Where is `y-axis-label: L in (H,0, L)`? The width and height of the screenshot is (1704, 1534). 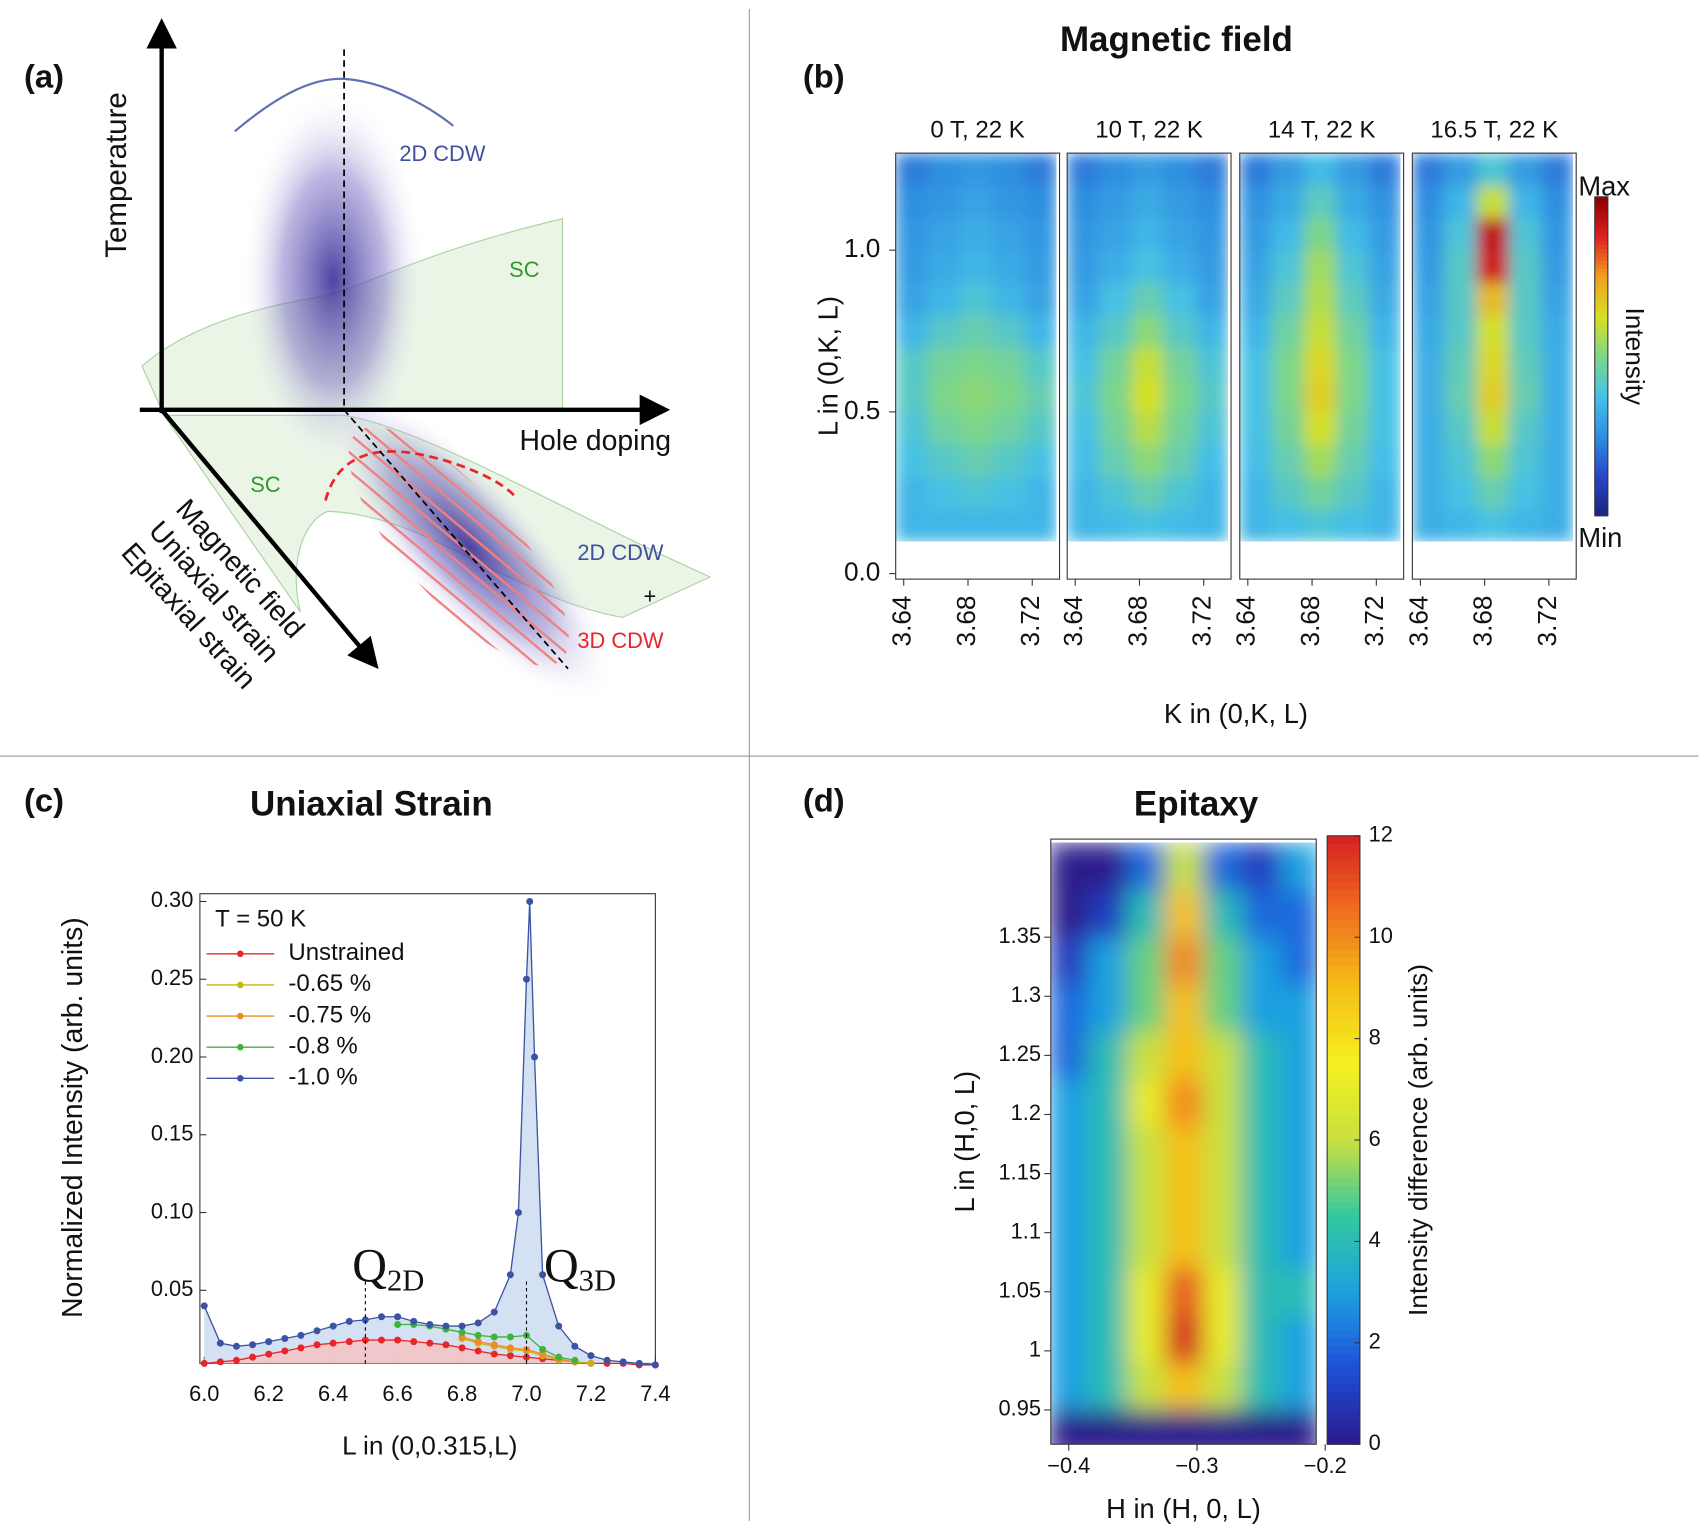
y-axis-label: L in (H,0, L) is located at coordinates (964, 1142).